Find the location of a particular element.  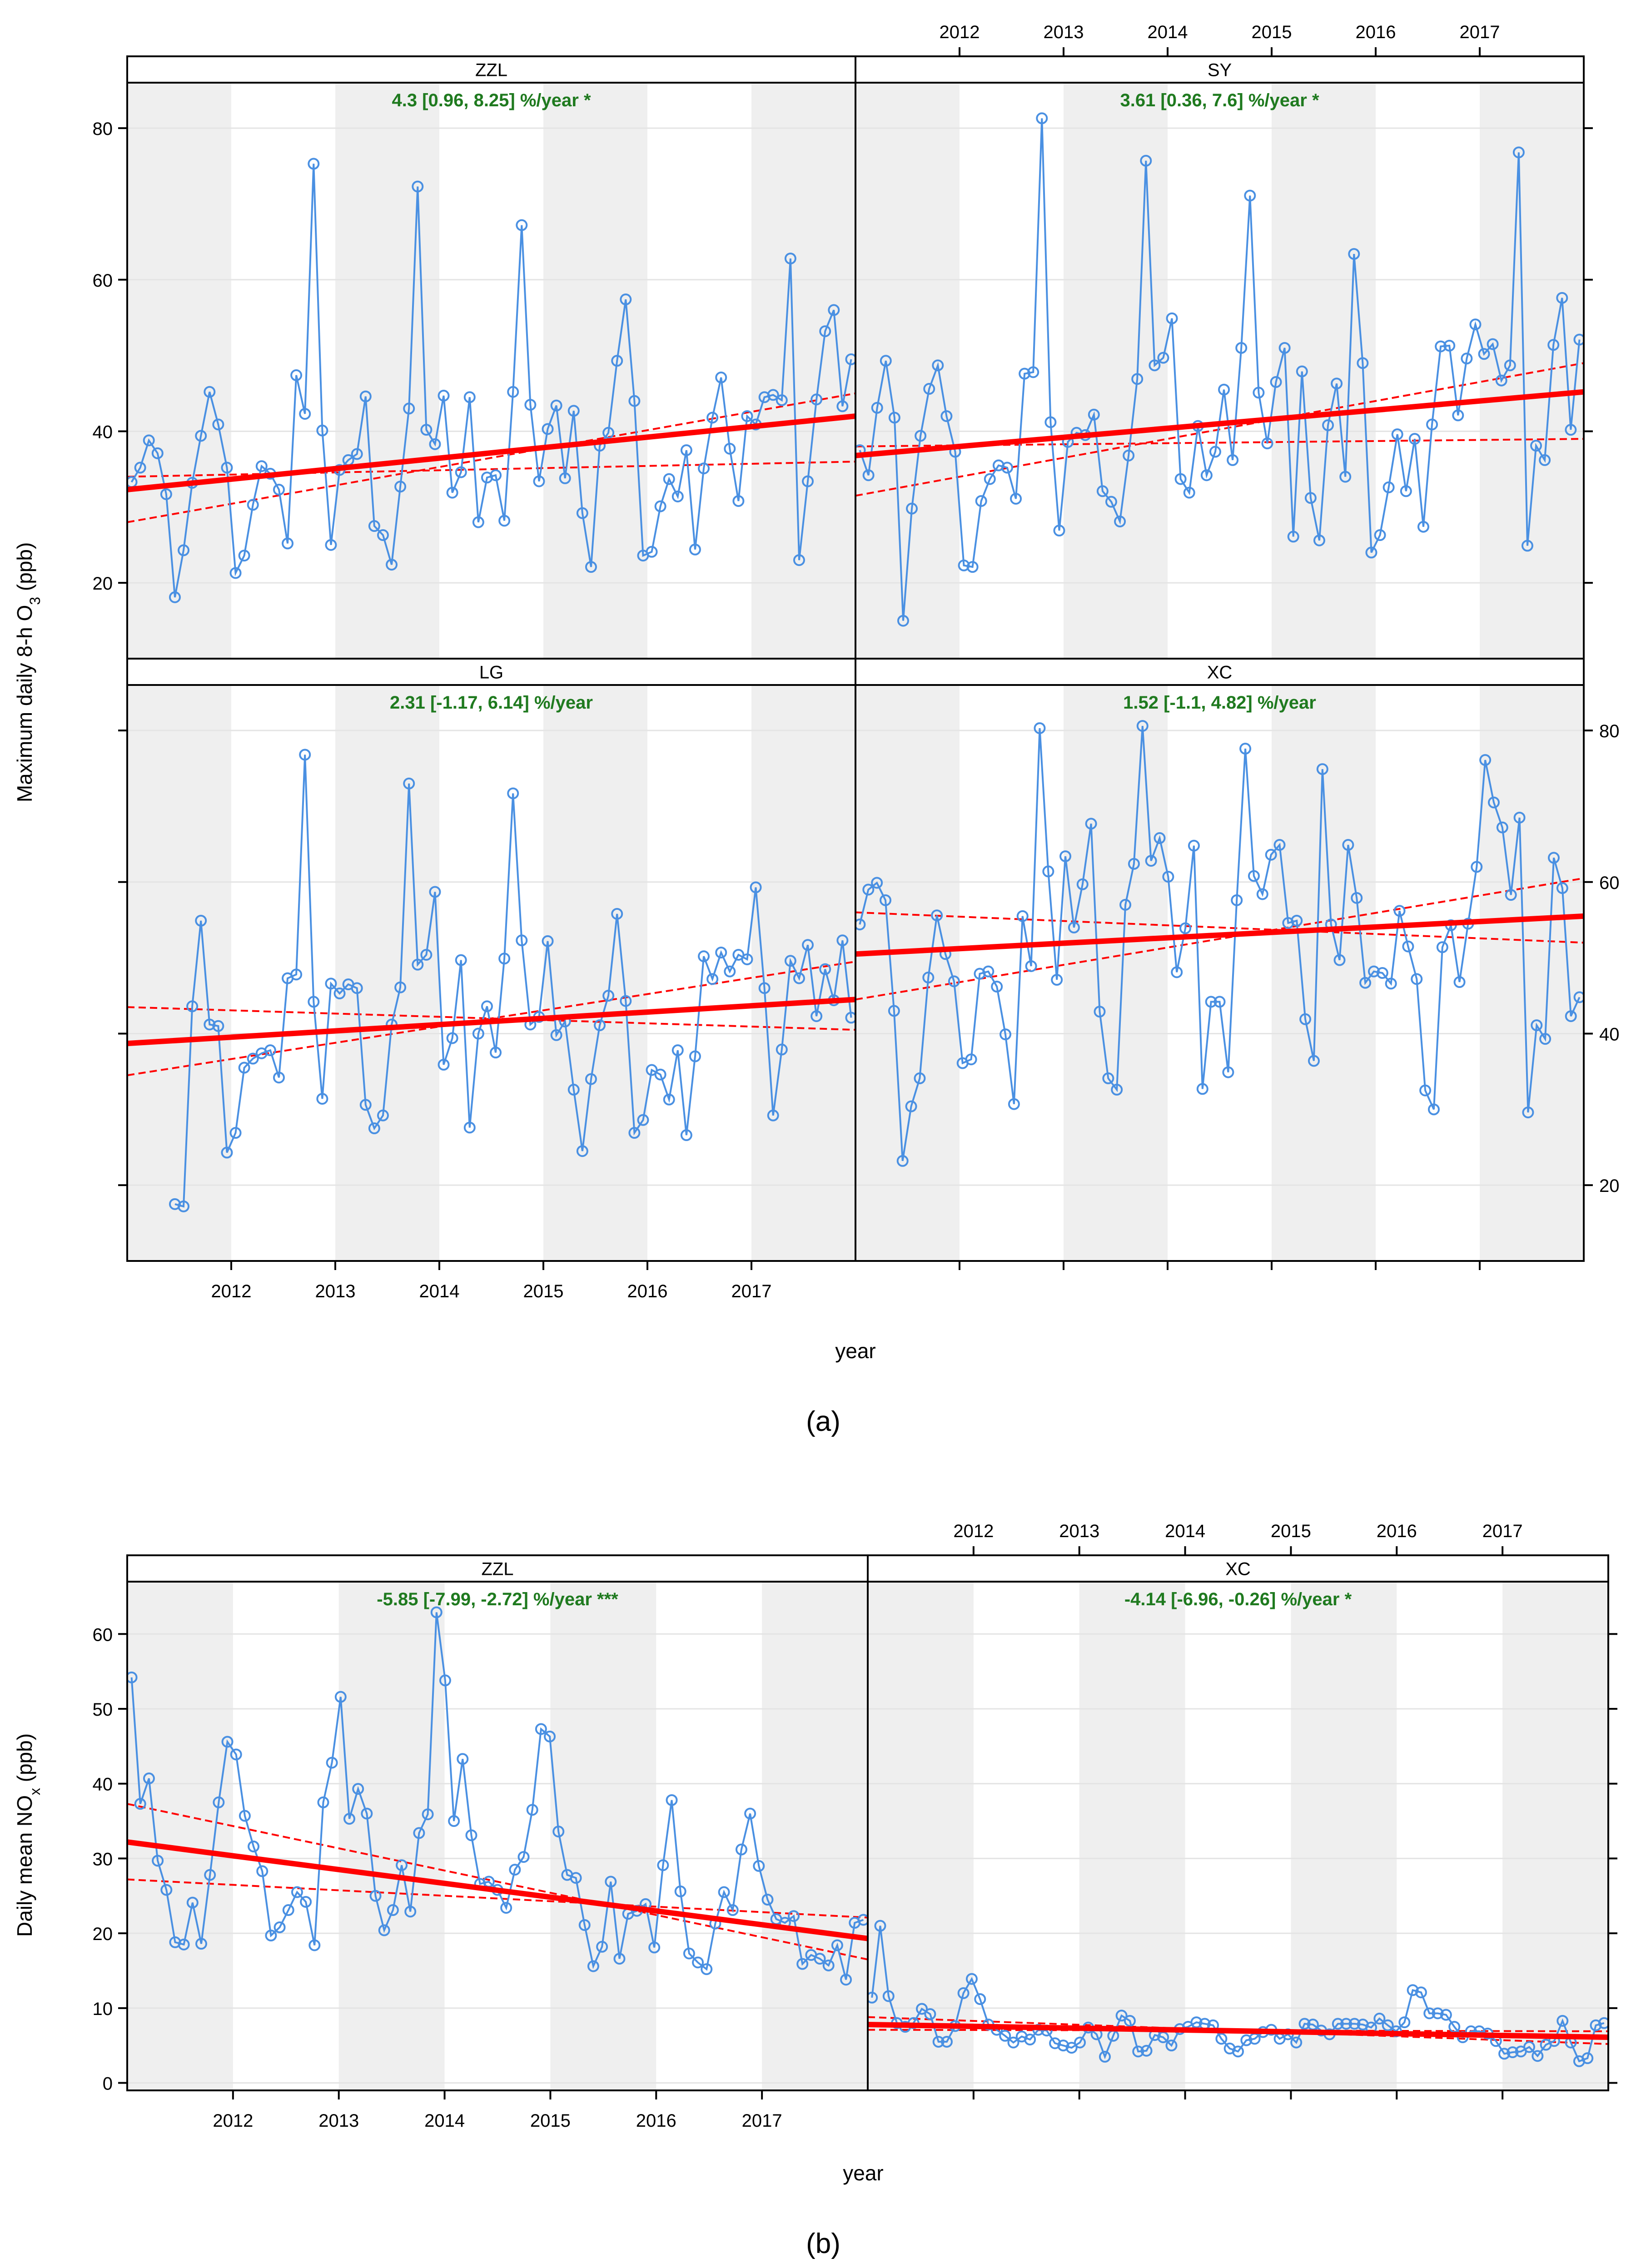

panel-strip-label: LG is located at coordinates (491, 673).